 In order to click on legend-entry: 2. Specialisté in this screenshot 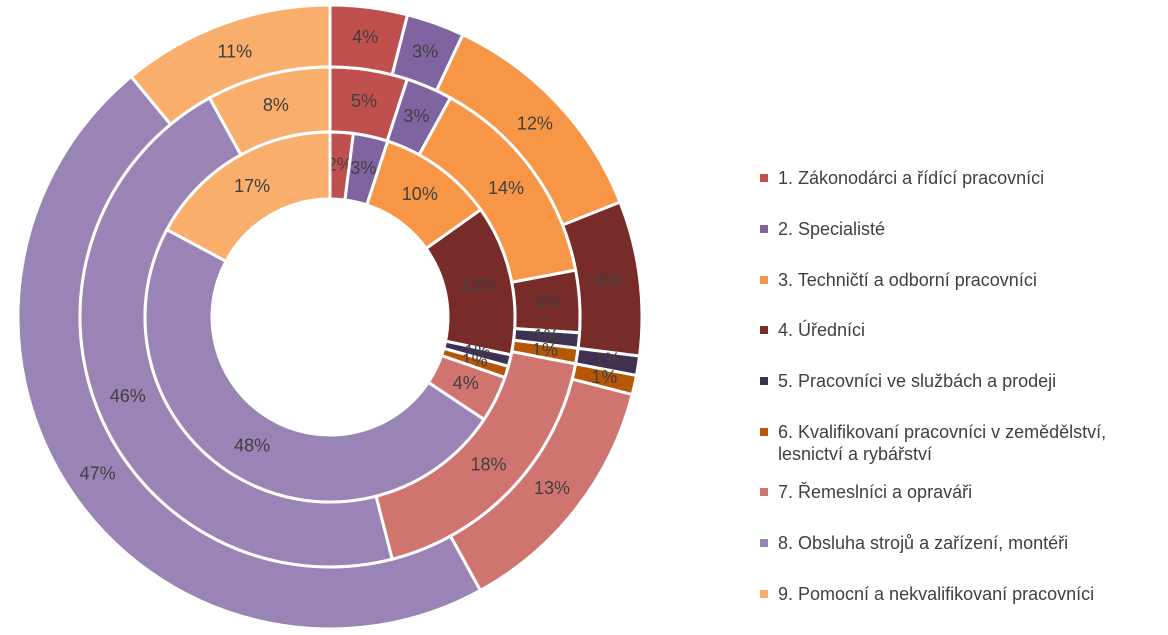, I will do `click(960, 229)`.